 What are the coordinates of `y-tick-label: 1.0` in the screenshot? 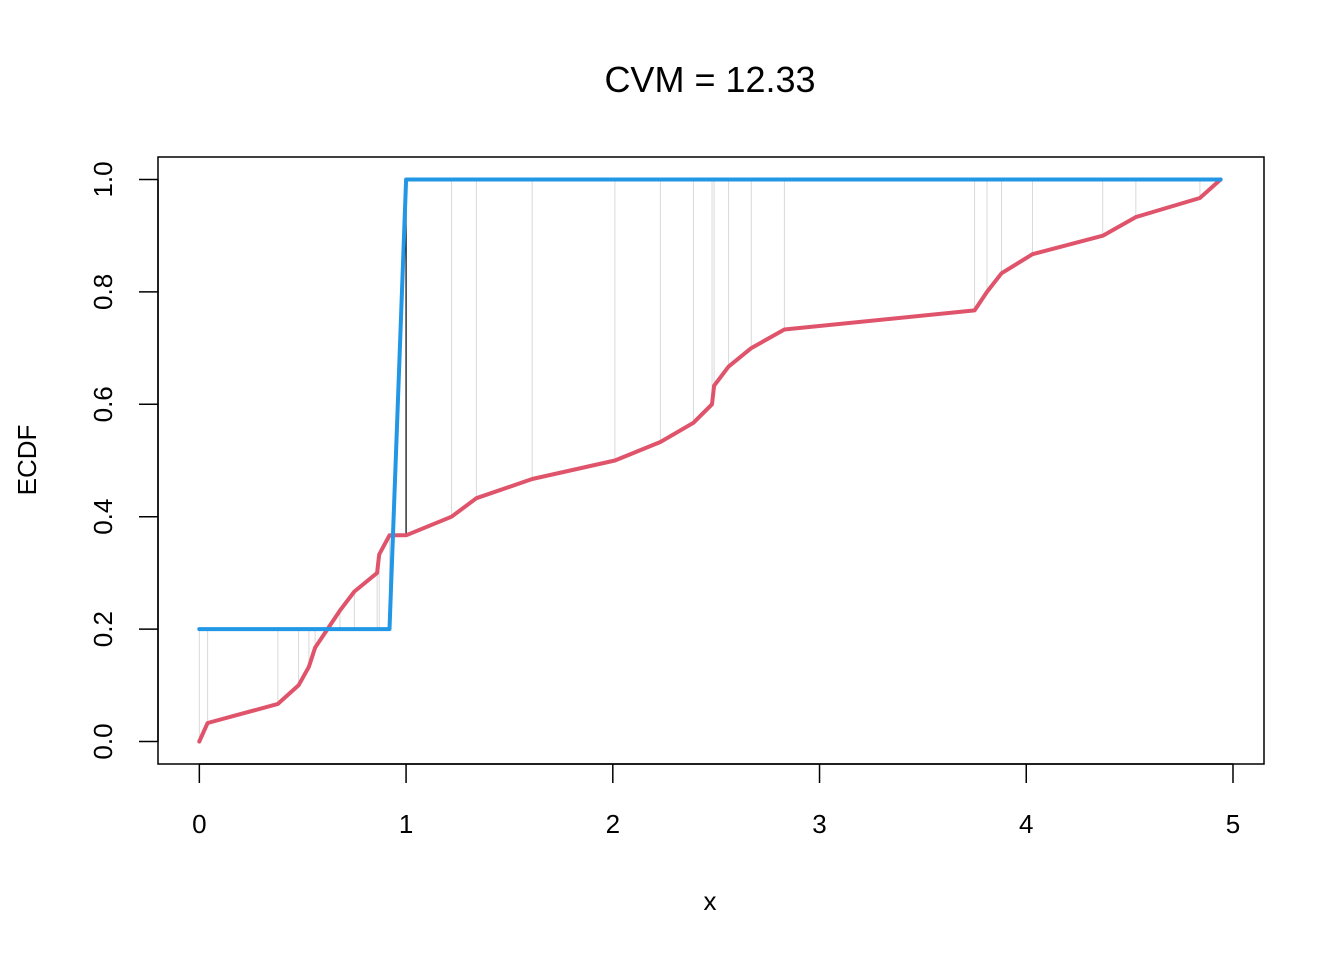 It's located at (103, 179).